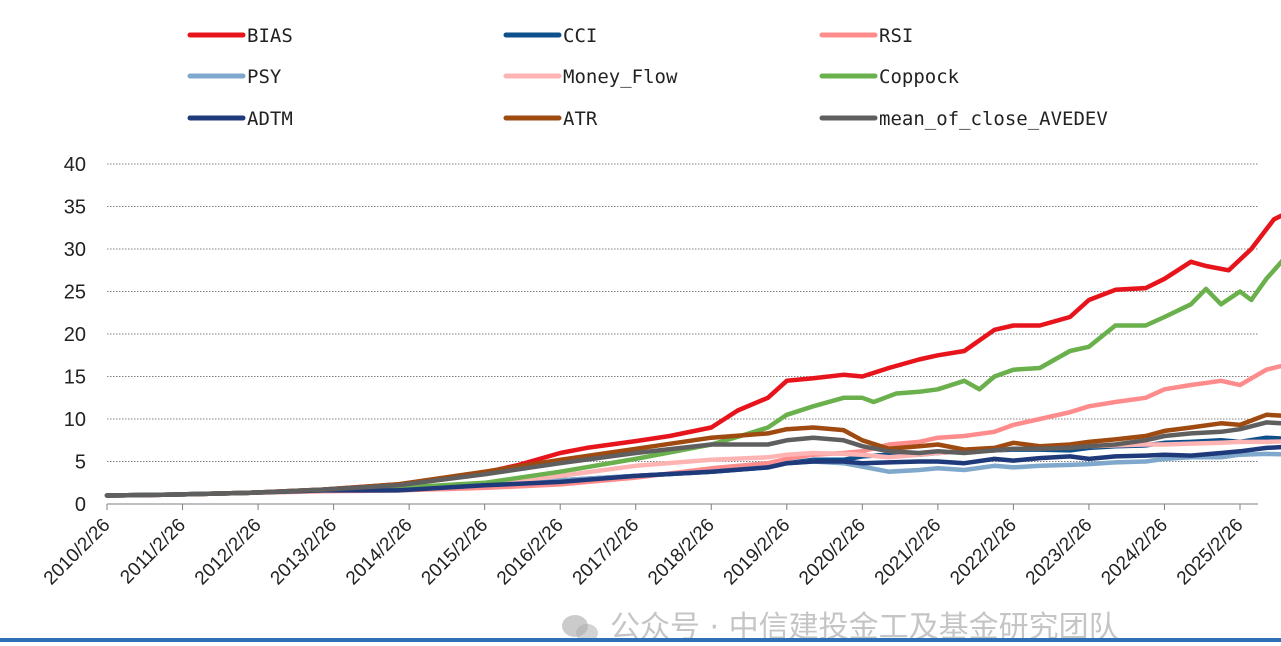 The image size is (1281, 646). What do you see at coordinates (80, 463) in the screenshot?
I see `y-tick-label: 5` at bounding box center [80, 463].